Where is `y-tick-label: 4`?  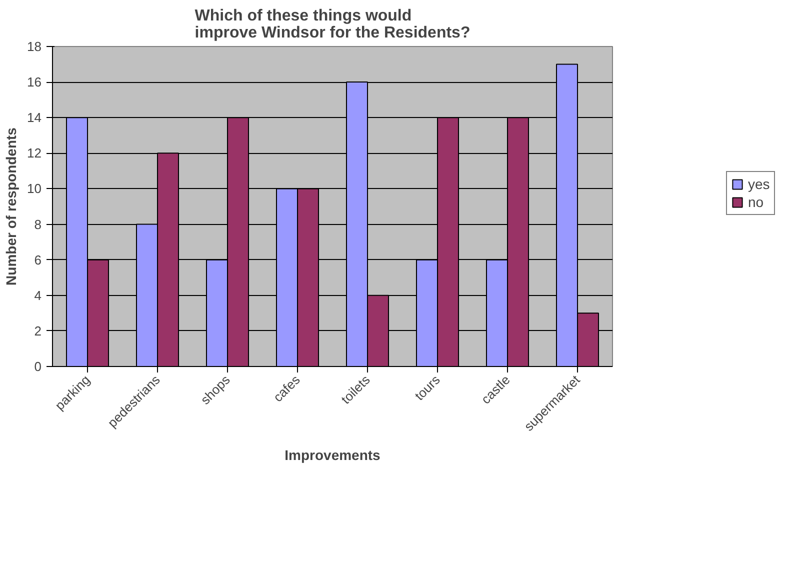
y-tick-label: 4 is located at coordinates (38, 295).